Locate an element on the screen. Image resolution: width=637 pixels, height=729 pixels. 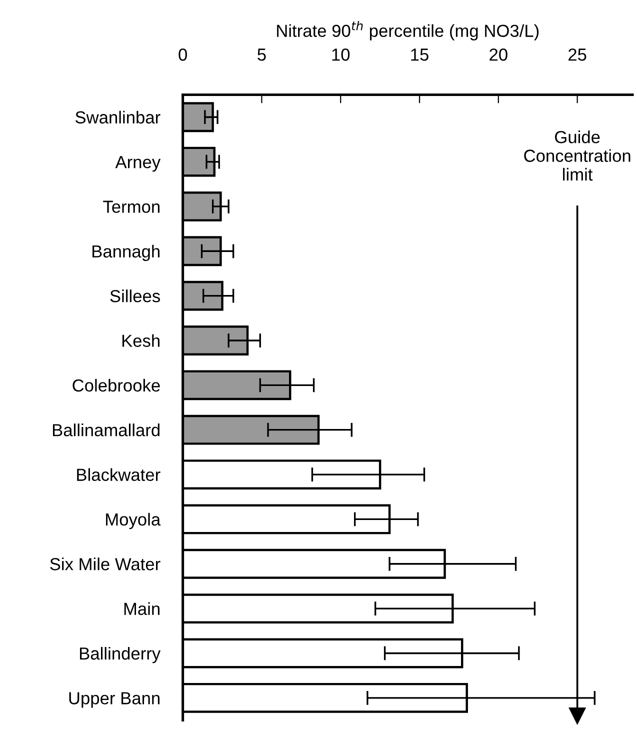
y-tick-label: Bannagh is located at coordinates (126, 253).